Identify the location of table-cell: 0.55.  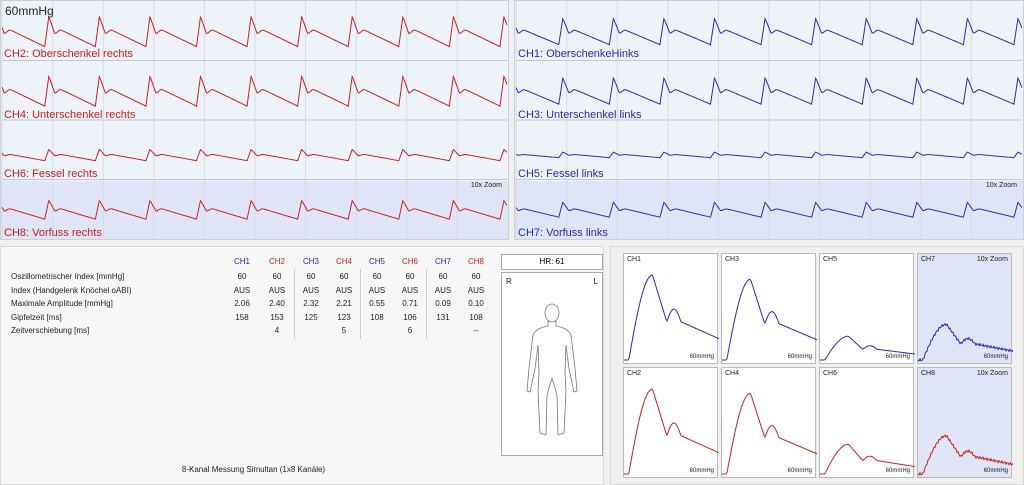
(377, 303).